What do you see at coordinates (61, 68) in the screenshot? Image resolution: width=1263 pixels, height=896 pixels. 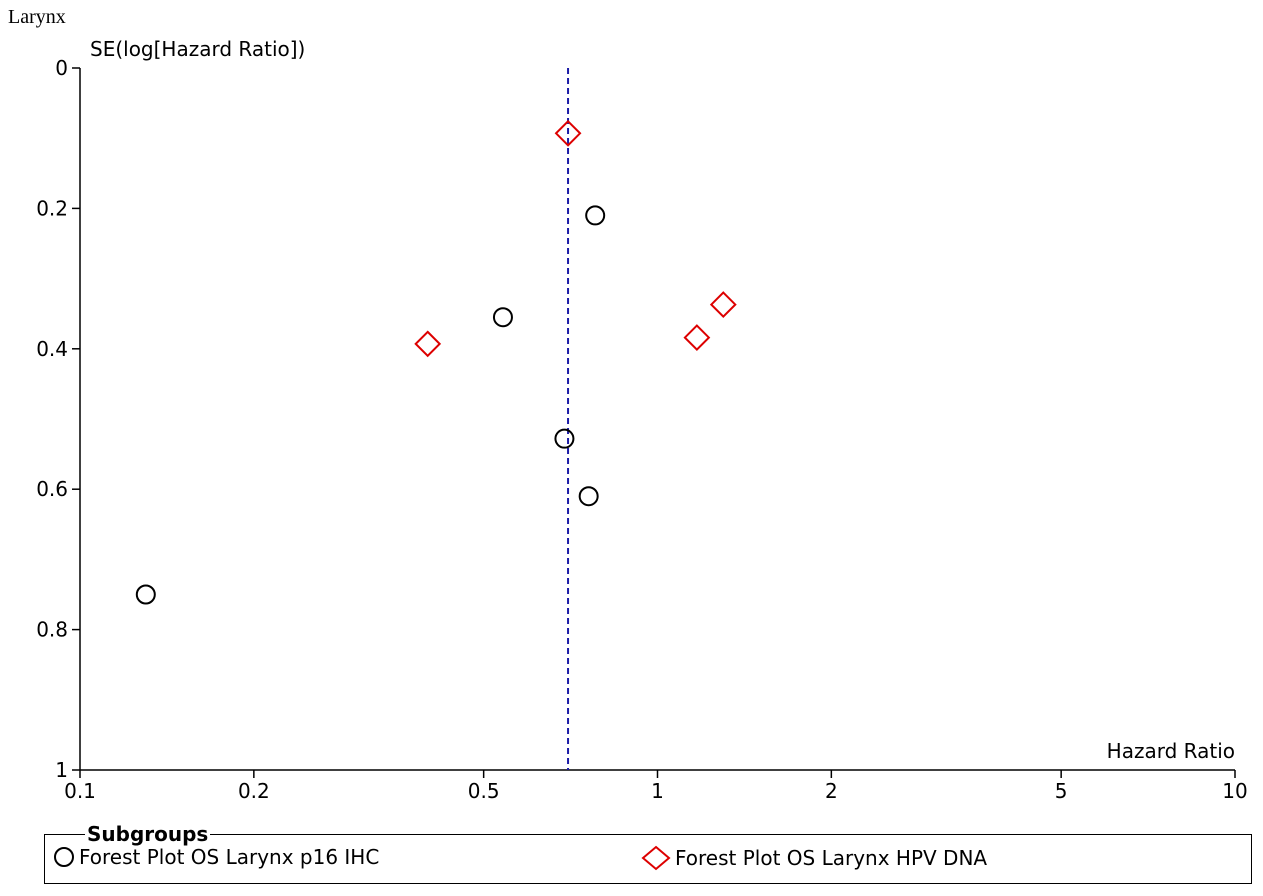 I see `y-tick-label: 0` at bounding box center [61, 68].